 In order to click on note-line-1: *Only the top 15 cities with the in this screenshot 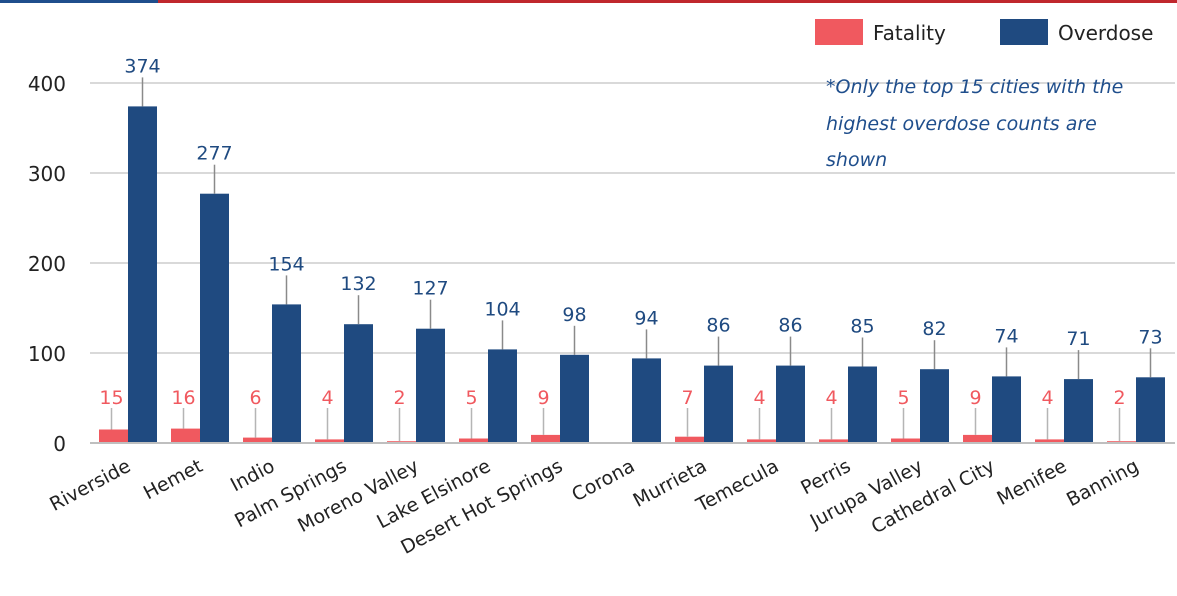, I will do `click(974, 87)`.